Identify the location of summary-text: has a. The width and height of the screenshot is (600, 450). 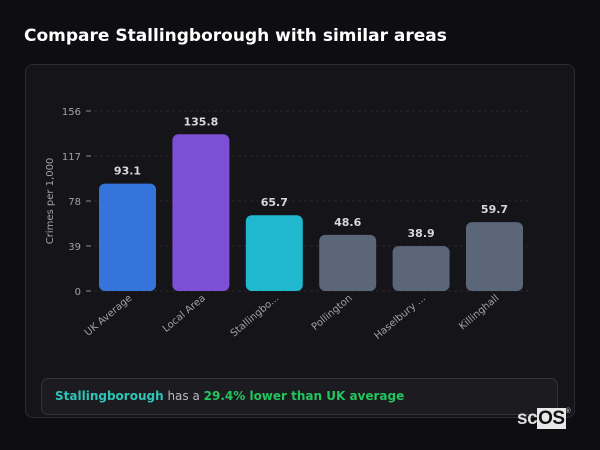
(183, 396).